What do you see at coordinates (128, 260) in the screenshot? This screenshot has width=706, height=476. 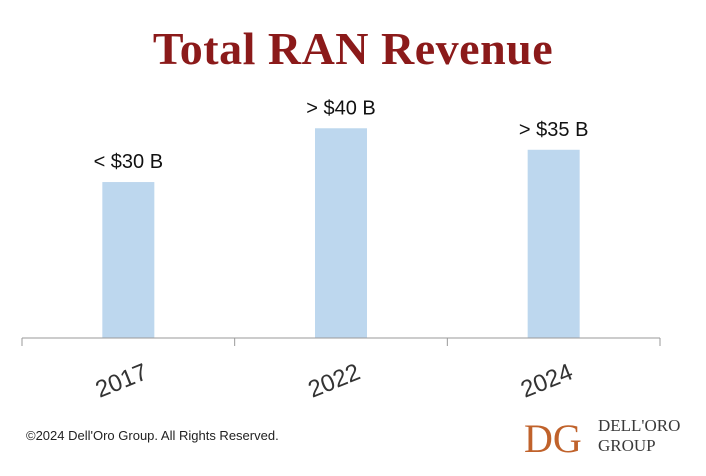 I see `bar-2017` at bounding box center [128, 260].